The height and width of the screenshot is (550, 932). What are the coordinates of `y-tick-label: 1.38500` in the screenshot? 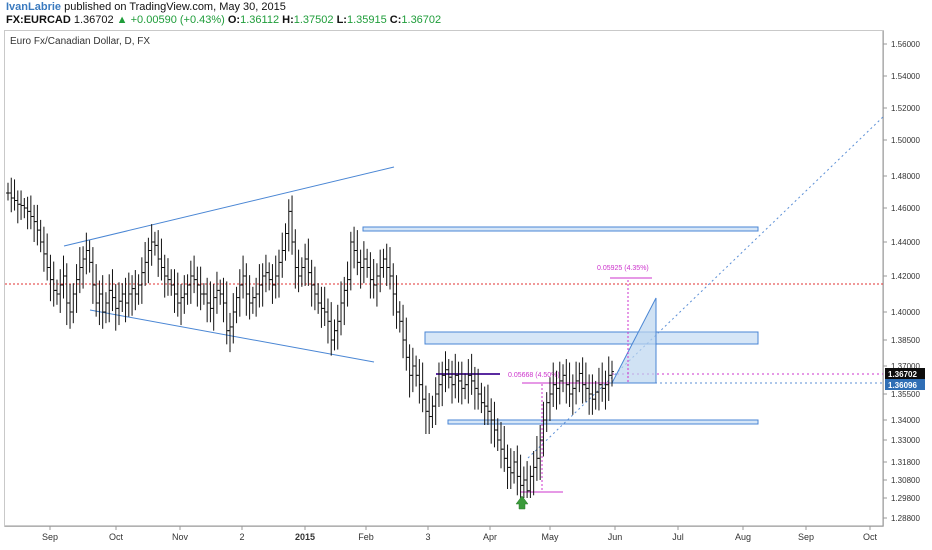 It's located at (905, 340).